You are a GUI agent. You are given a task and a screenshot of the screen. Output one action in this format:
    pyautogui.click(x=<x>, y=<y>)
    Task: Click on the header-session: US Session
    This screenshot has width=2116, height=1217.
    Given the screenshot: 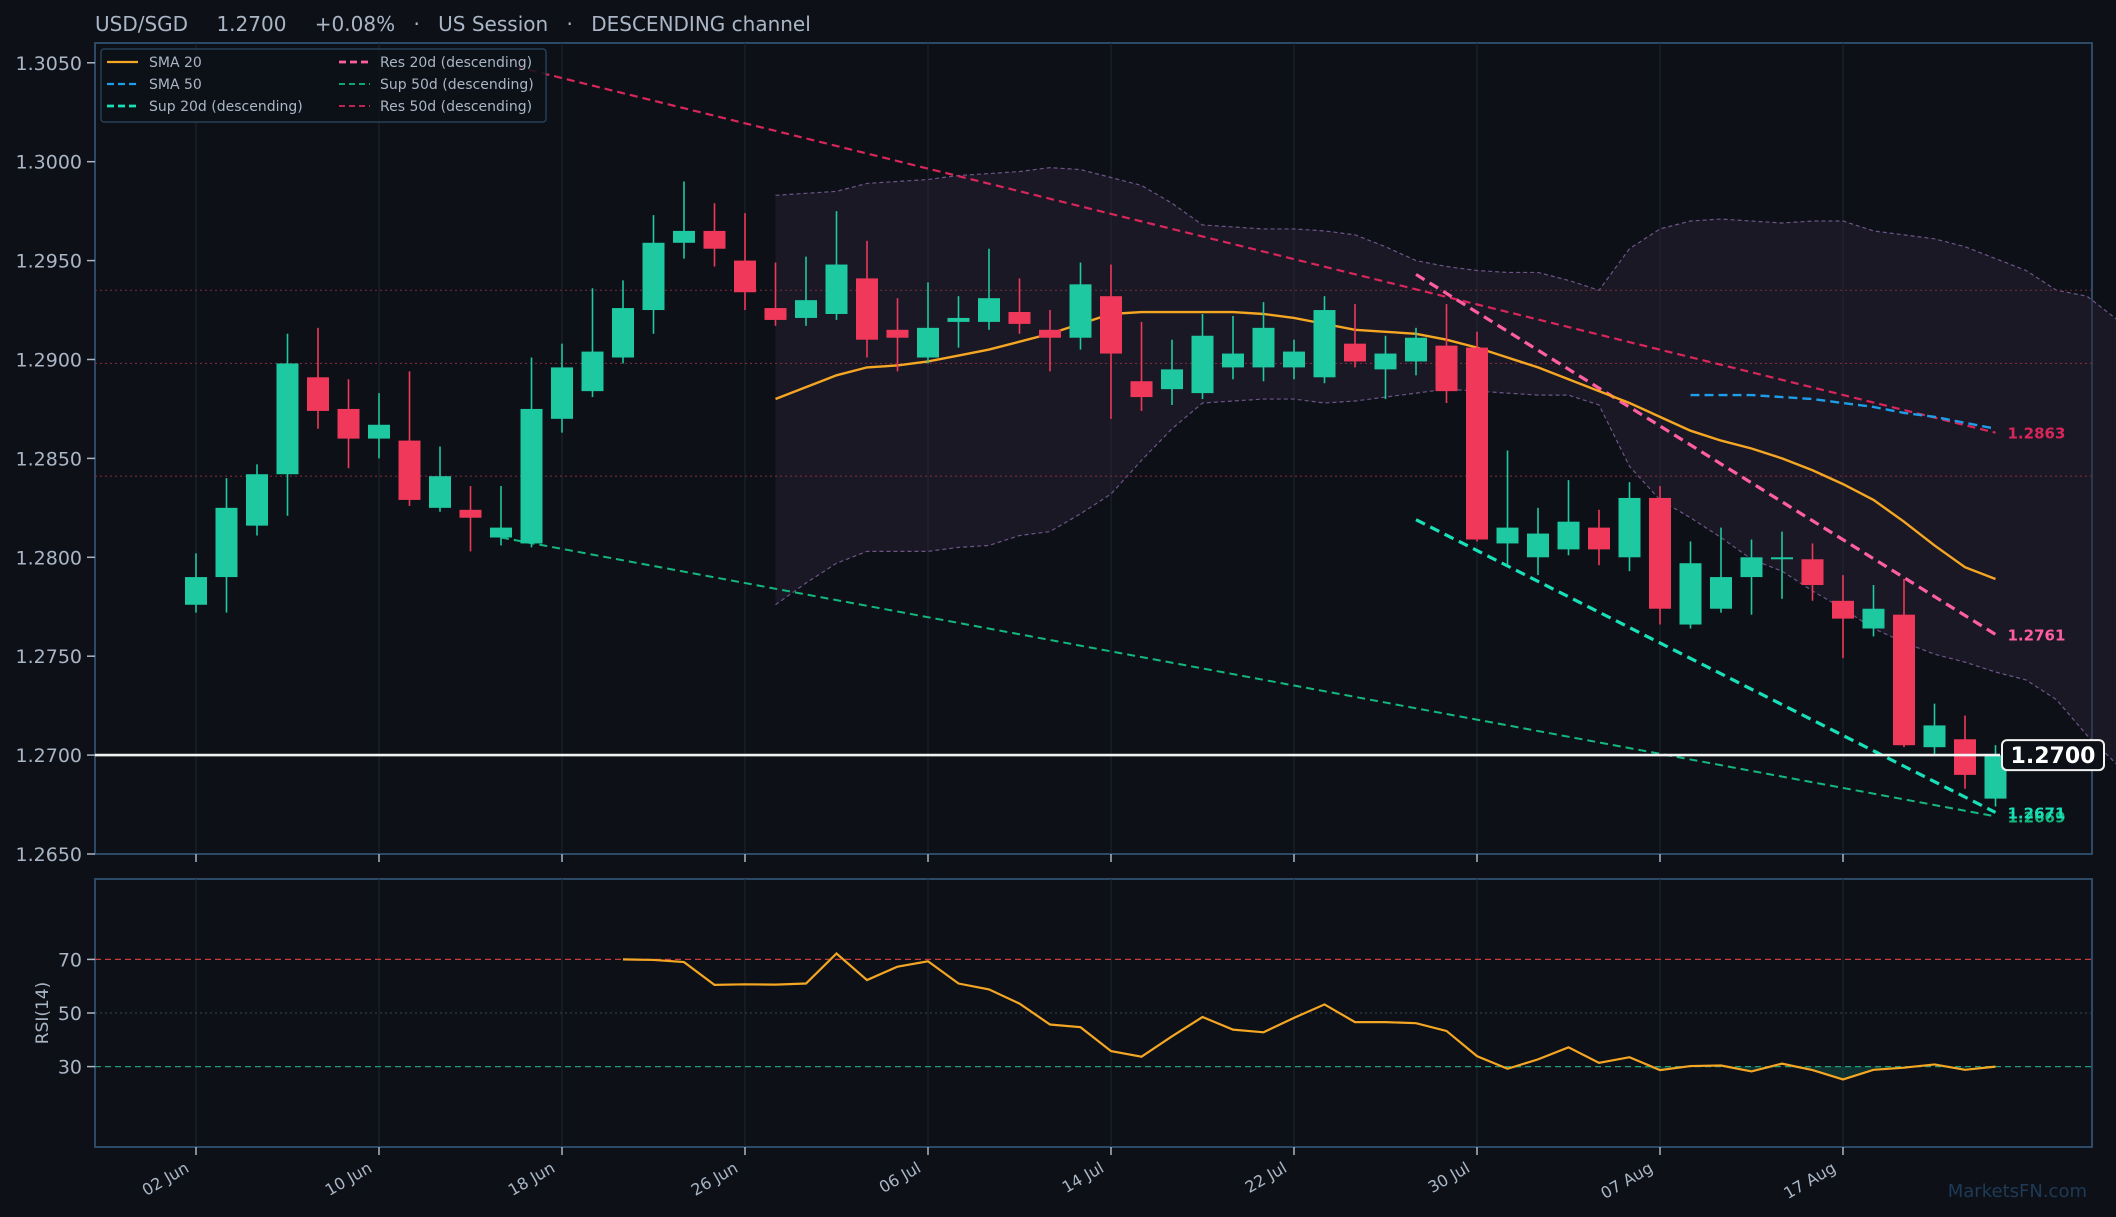 What is the action you would take?
    pyautogui.click(x=493, y=24)
    